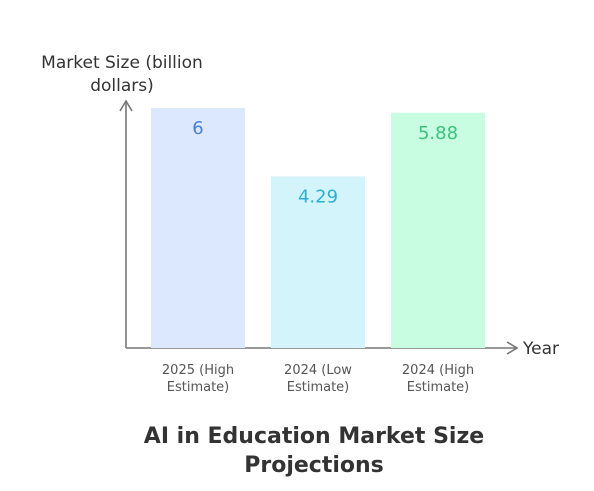  What do you see at coordinates (438, 133) in the screenshot?
I see `value-label: 5.88` at bounding box center [438, 133].